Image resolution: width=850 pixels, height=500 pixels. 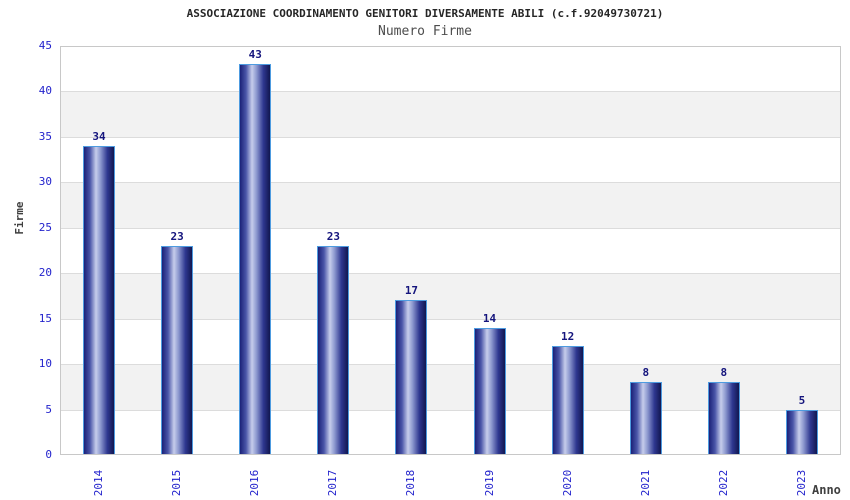 What do you see at coordinates (45, 364) in the screenshot?
I see `y-tick-label: 10` at bounding box center [45, 364].